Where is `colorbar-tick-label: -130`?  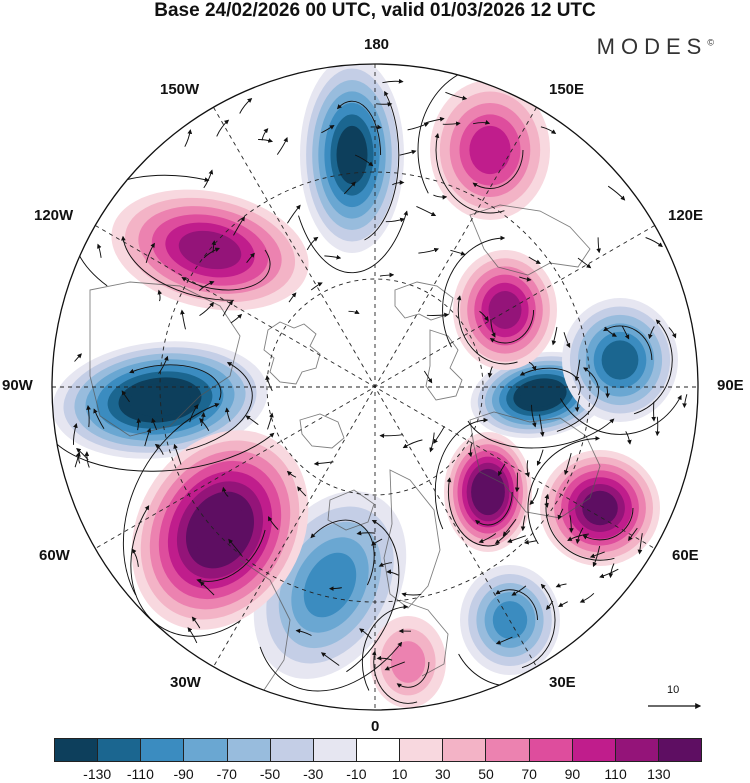
colorbar-tick-label: -130 is located at coordinates (97, 774).